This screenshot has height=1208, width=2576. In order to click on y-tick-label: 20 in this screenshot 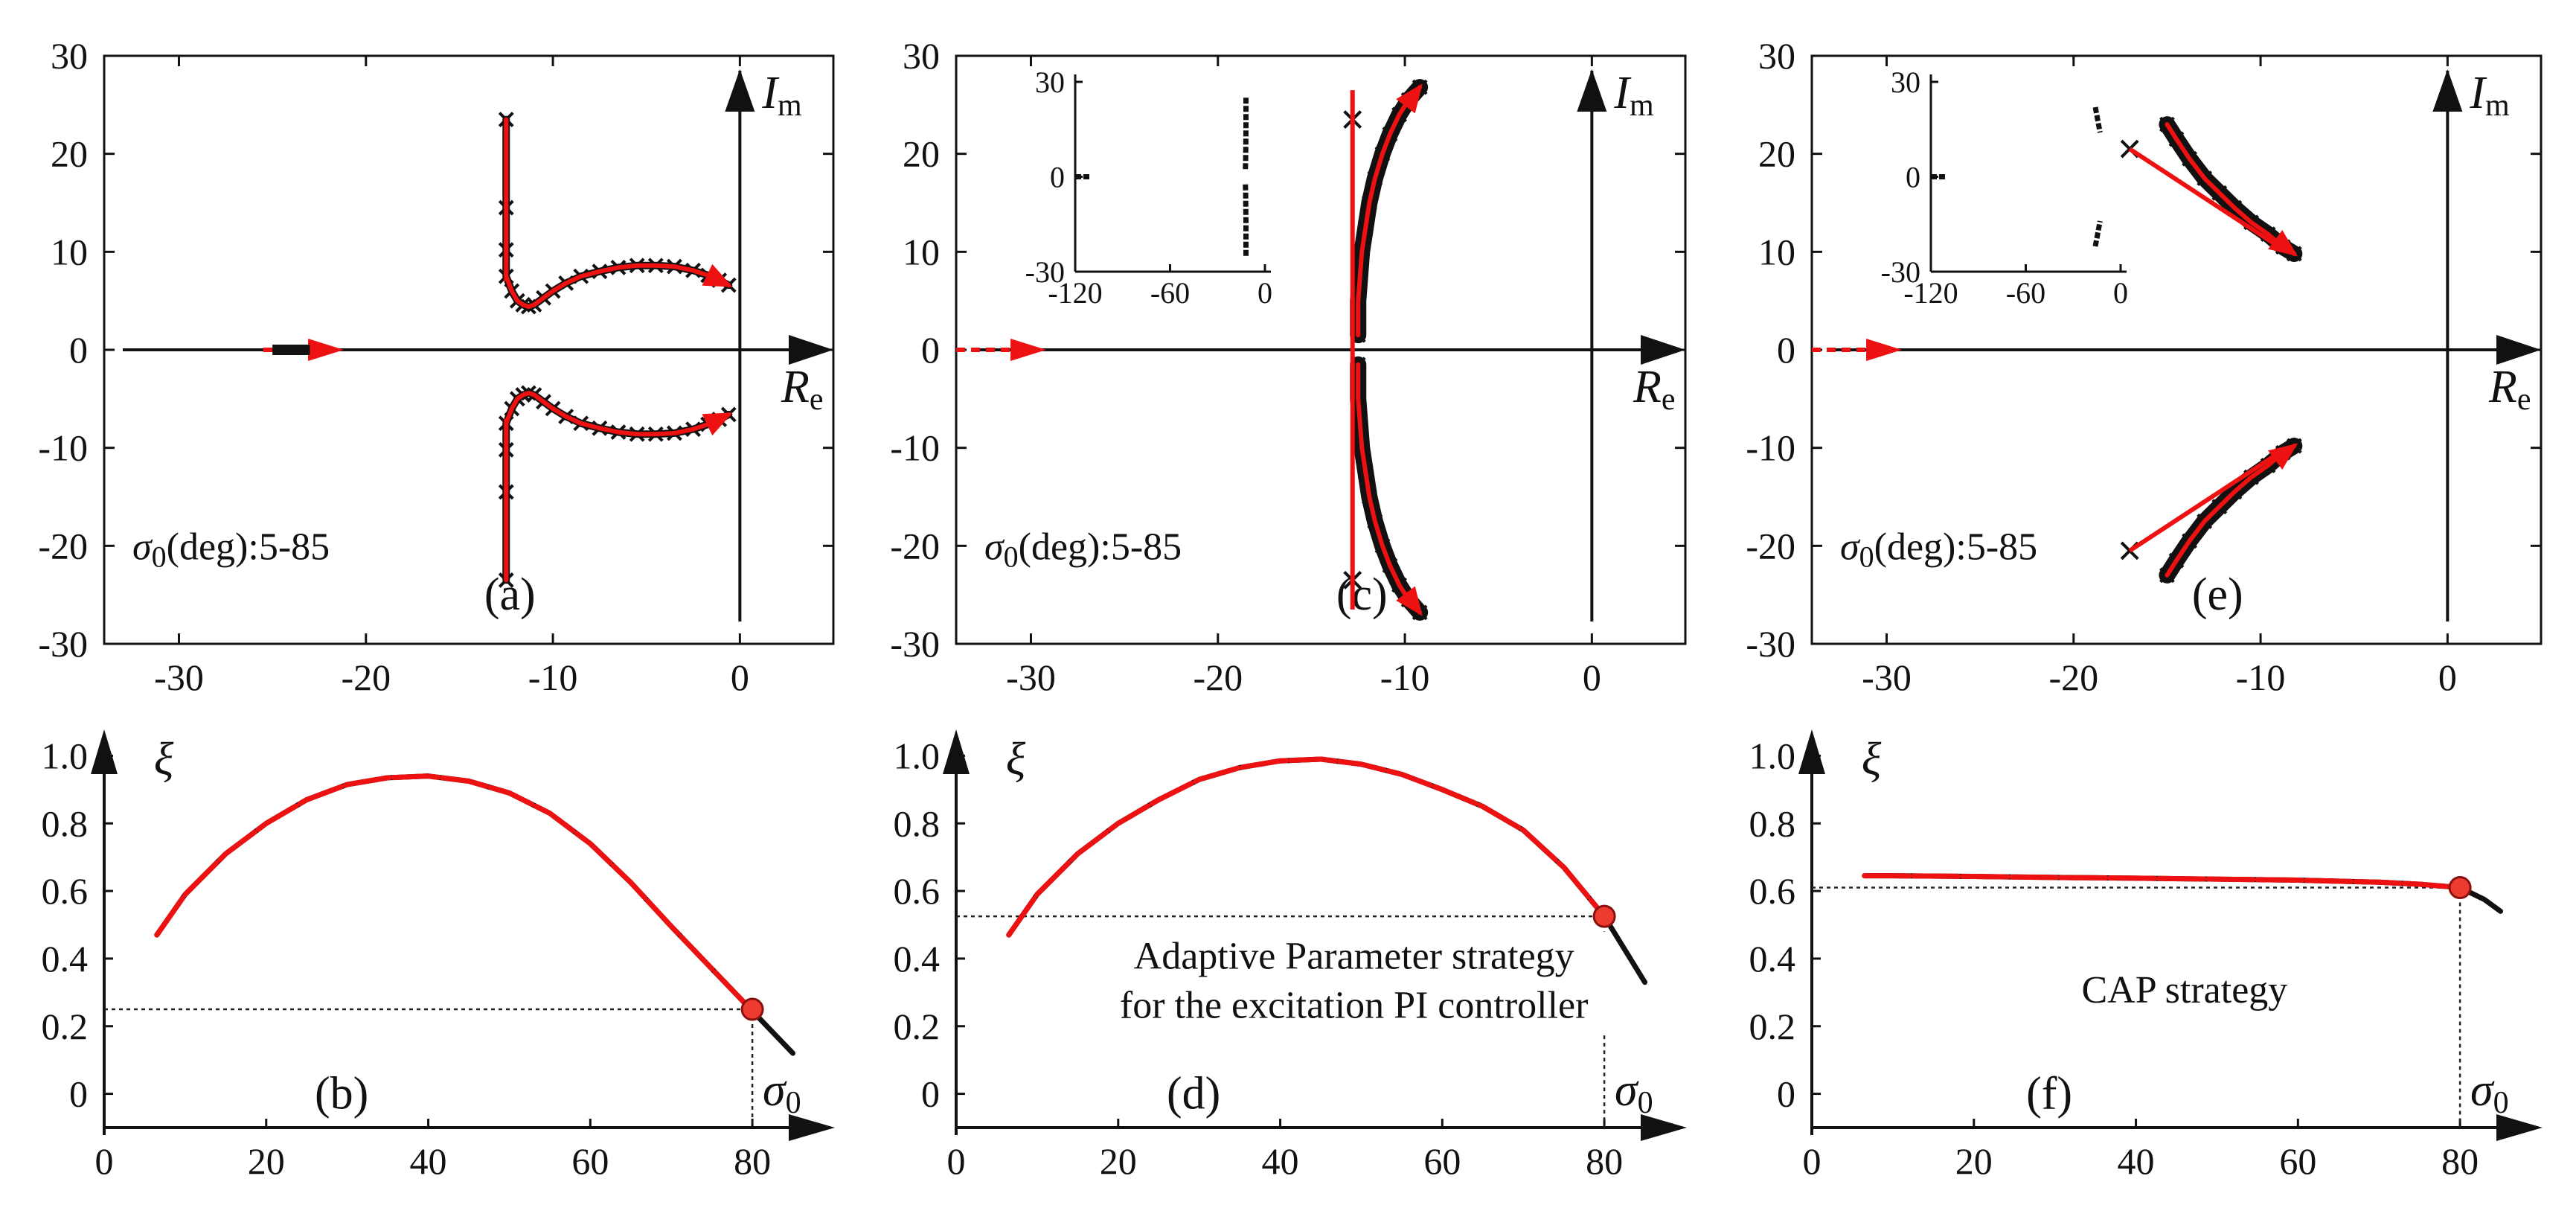, I will do `click(922, 154)`.